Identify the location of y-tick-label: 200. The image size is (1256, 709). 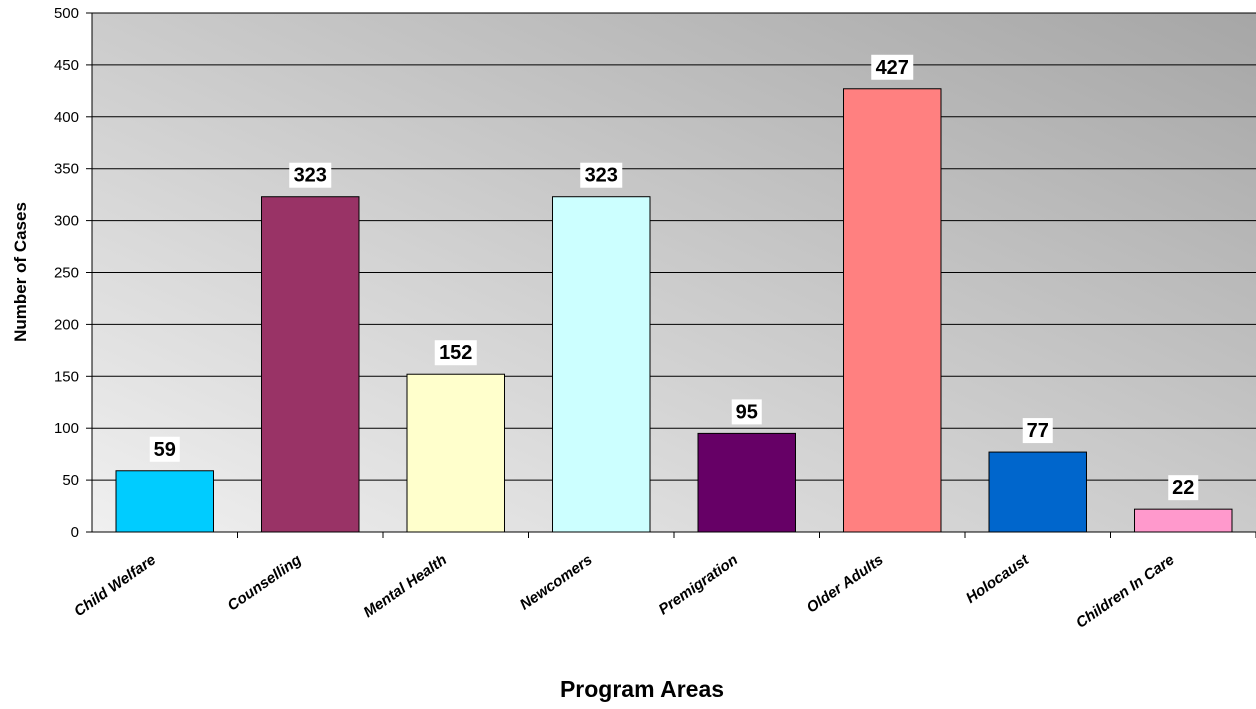
(66, 324).